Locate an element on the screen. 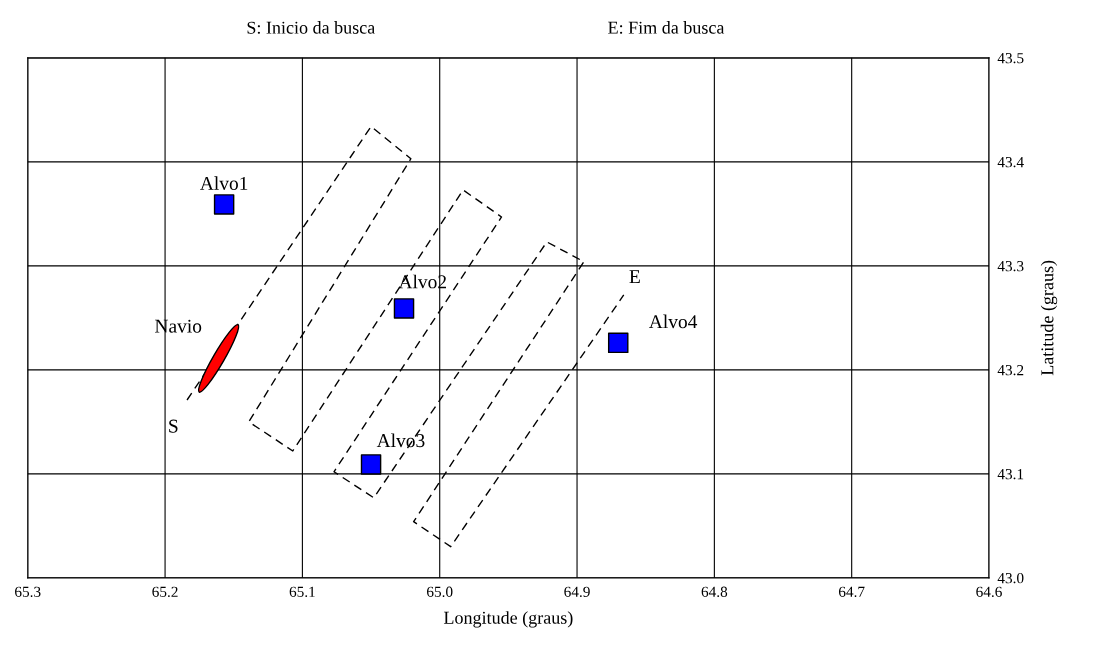  y-tick-label: 43.1 is located at coordinates (1010, 474).